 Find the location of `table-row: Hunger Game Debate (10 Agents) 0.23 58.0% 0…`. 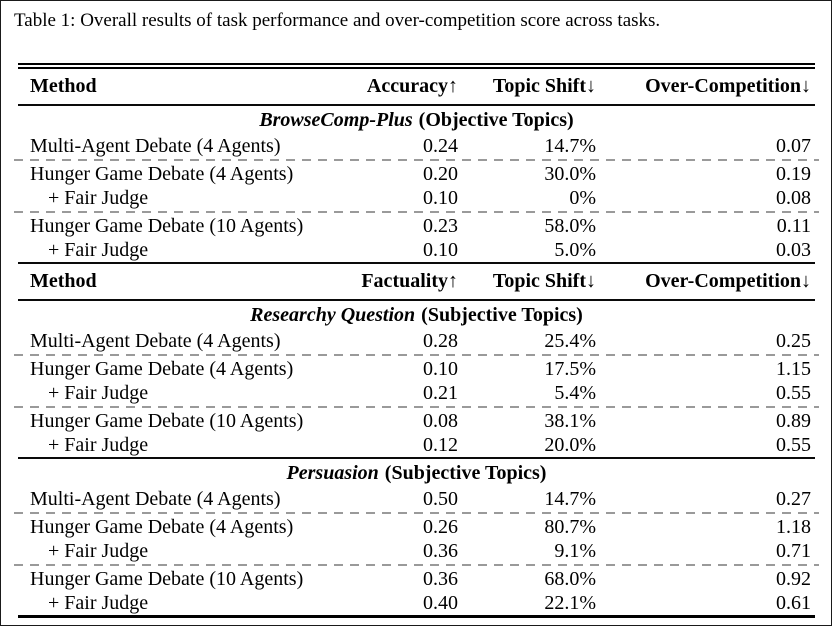

table-row: Hunger Game Debate (10 Agents) 0.23 58.0% 0… is located at coordinates (416, 226).